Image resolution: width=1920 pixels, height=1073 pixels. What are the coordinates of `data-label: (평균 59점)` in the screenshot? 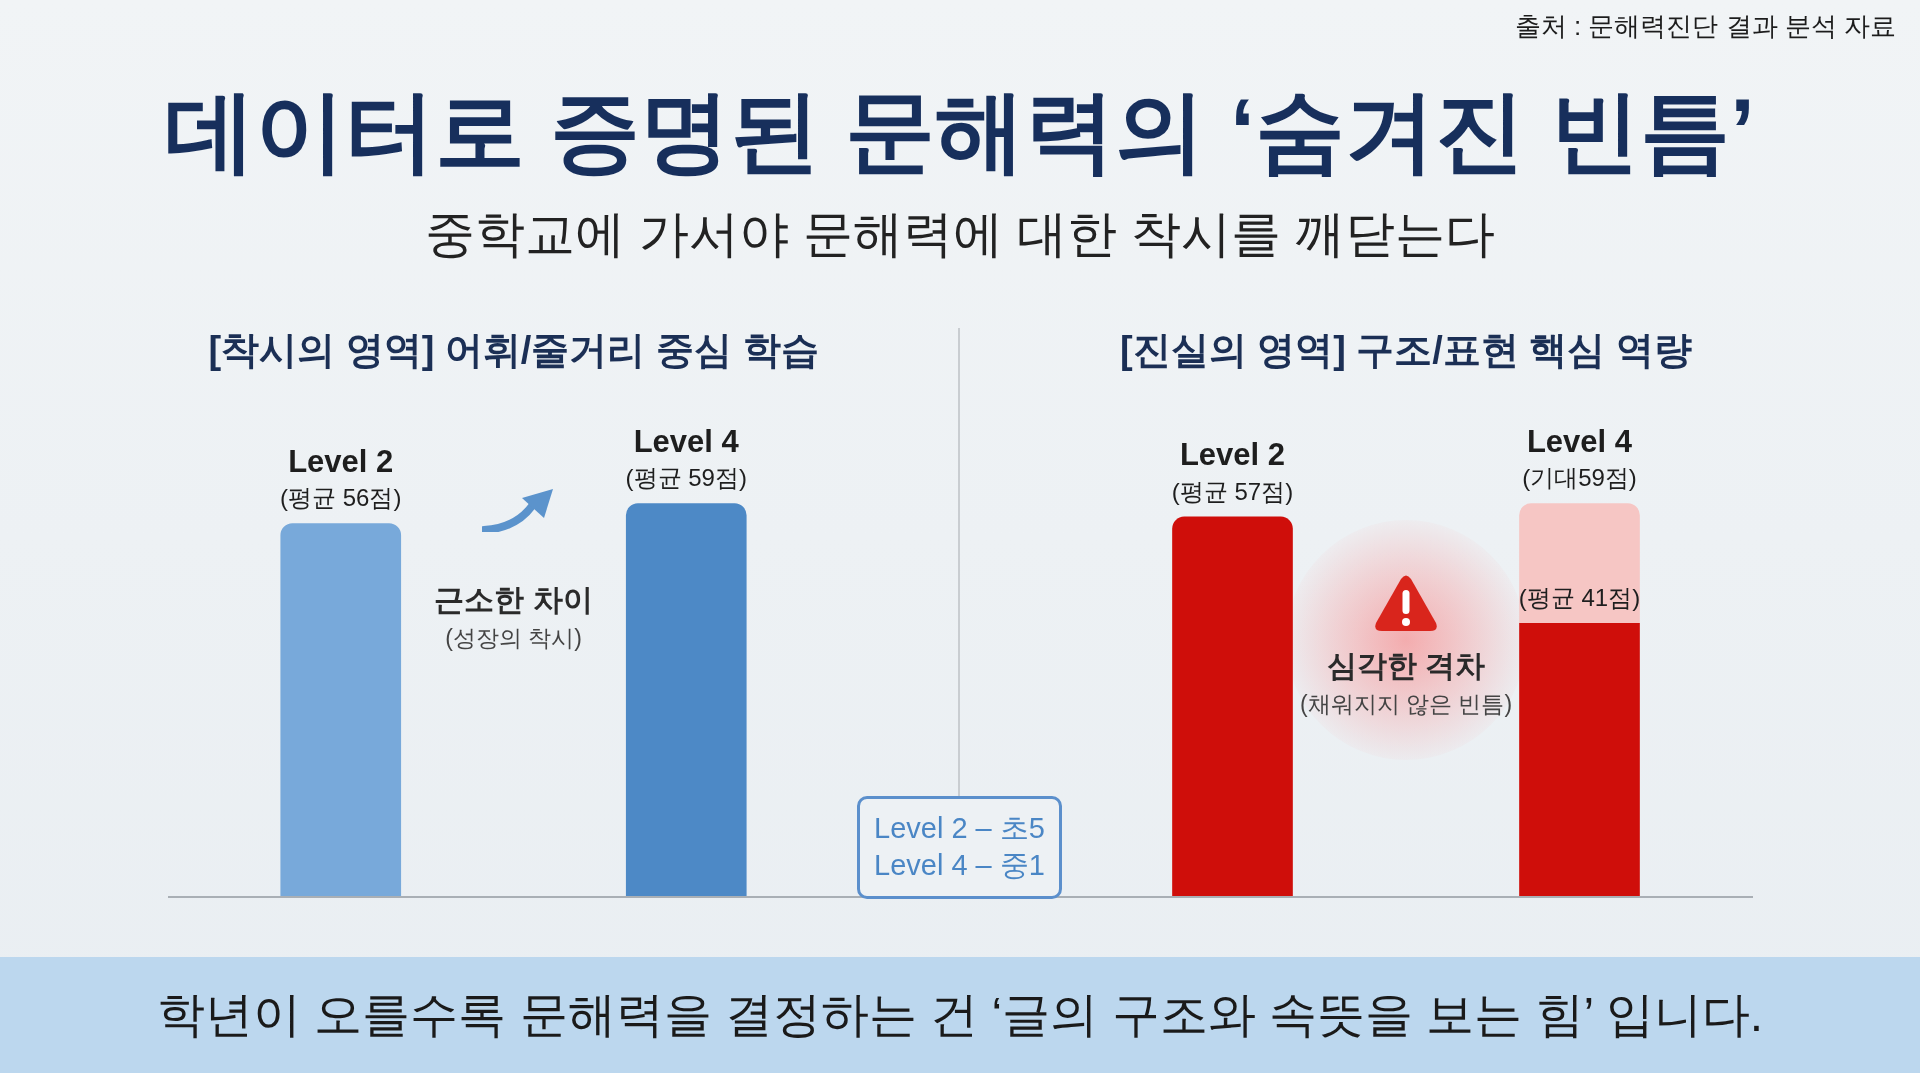 It's located at (686, 478).